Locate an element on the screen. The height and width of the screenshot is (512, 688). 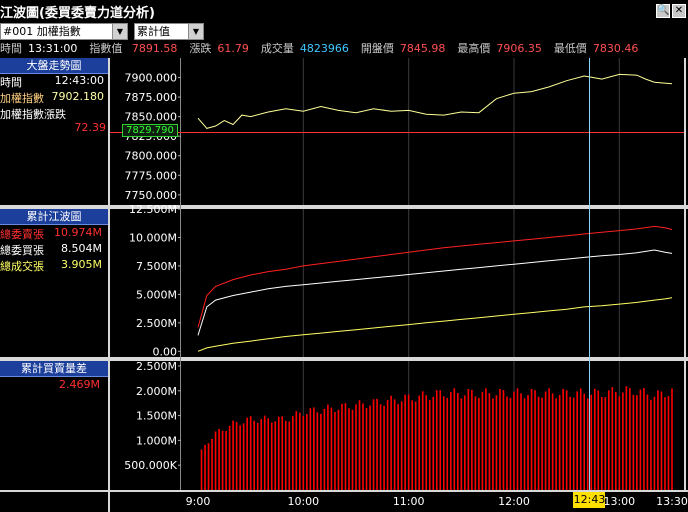
y-tick-label: 1.500M is located at coordinates (156, 416).